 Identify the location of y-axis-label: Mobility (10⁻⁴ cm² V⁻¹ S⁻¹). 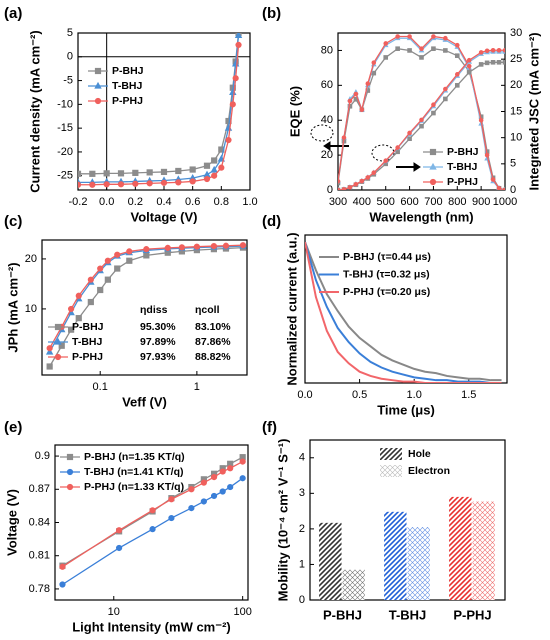
(282, 520).